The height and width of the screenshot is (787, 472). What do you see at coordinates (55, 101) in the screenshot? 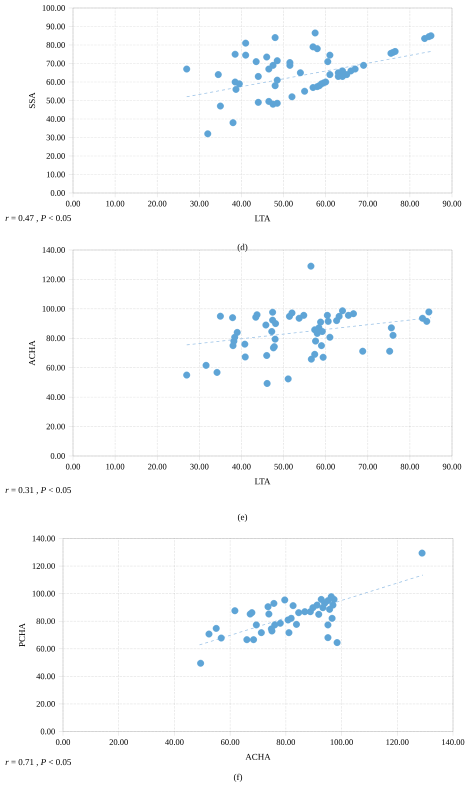
I see `y-tick-label: 50.00` at bounding box center [55, 101].